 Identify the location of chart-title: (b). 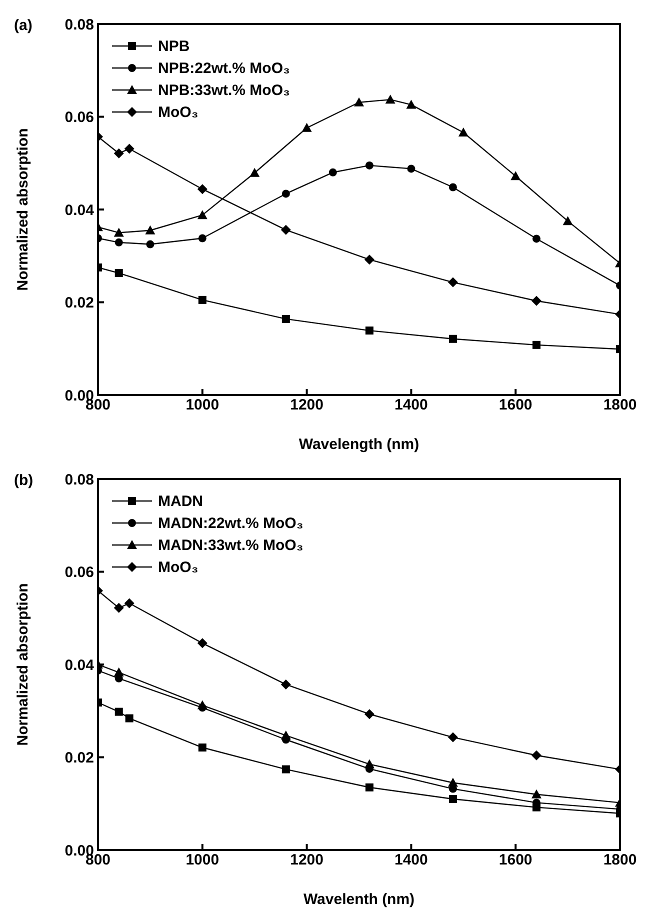
(24, 480).